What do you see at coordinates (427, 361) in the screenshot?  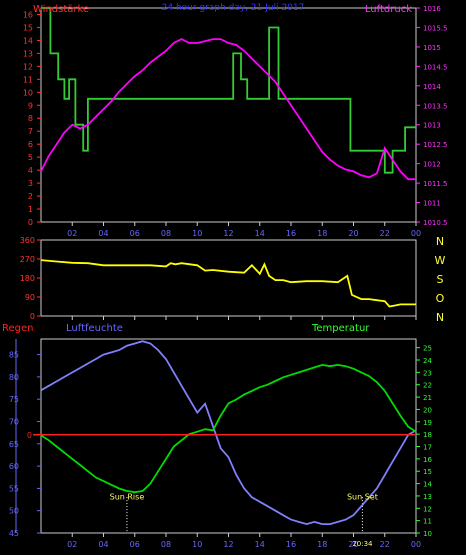 I see `temperature-y-tick-label: 24` at bounding box center [427, 361].